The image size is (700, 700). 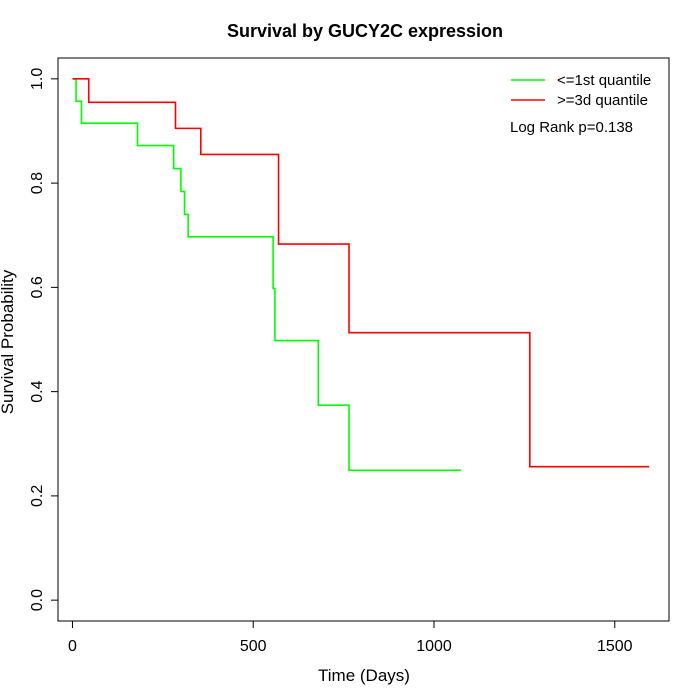 What do you see at coordinates (37, 391) in the screenshot?
I see `y-tick-label: 0.4` at bounding box center [37, 391].